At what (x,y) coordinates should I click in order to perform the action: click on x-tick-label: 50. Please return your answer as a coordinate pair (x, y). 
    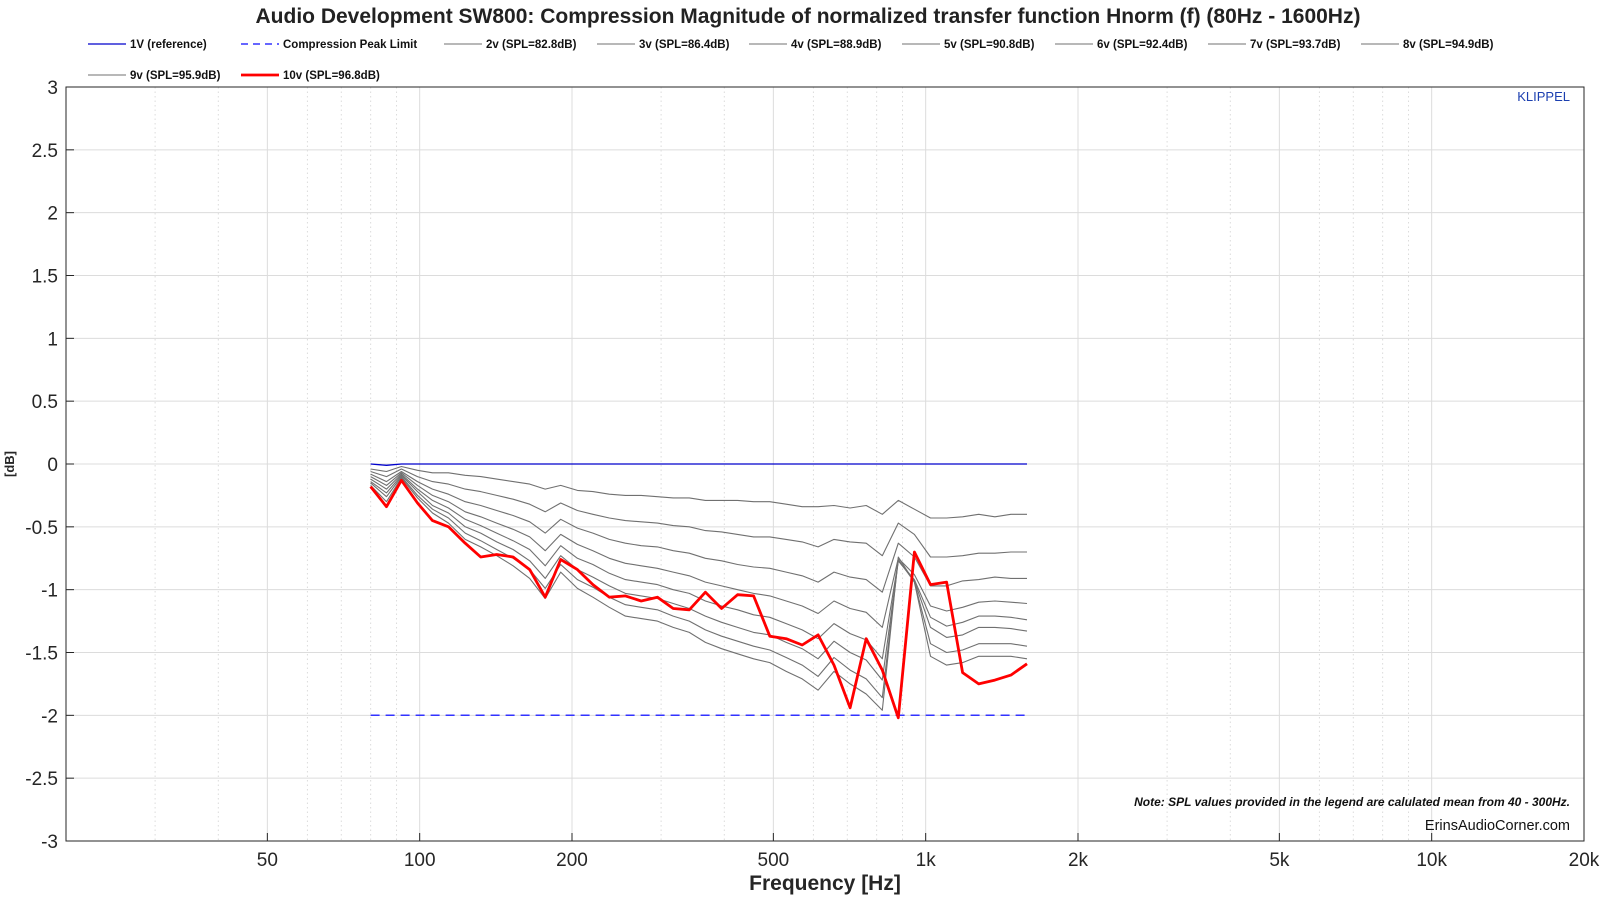
    Looking at the image, I should click on (267, 860).